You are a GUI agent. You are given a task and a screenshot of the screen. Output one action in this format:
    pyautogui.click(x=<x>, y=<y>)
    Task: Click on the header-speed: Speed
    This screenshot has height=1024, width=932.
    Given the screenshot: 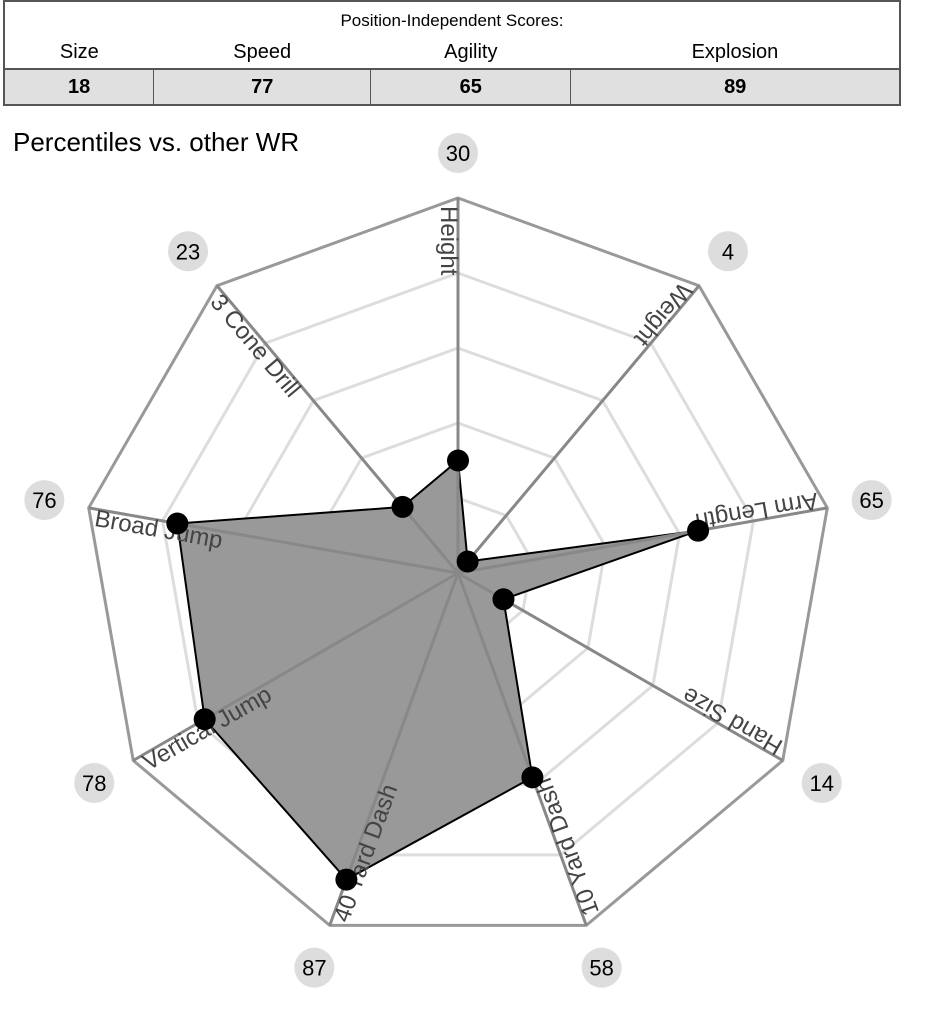 What is the action you would take?
    pyautogui.click(x=262, y=51)
    